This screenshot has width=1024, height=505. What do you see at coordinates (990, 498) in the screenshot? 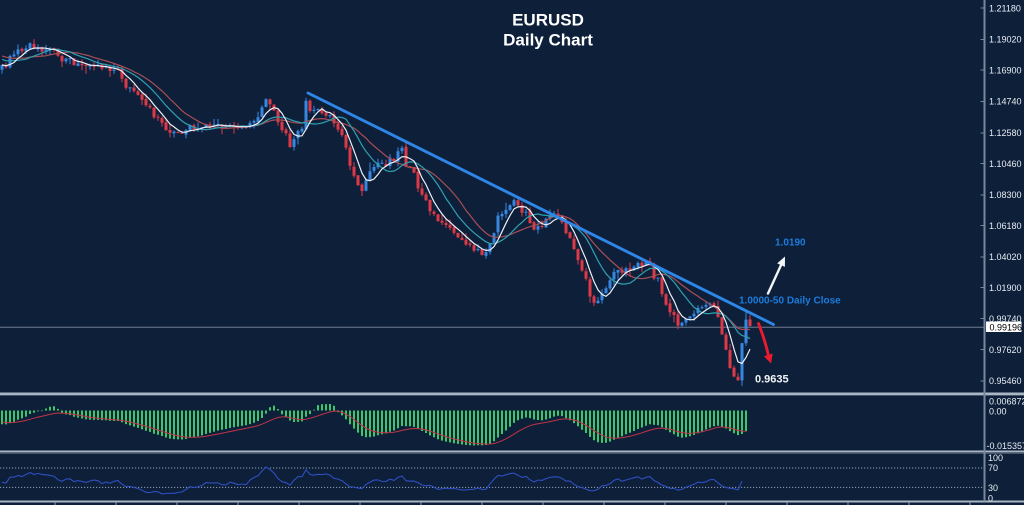
I see `svg-text: 0` at bounding box center [990, 498].